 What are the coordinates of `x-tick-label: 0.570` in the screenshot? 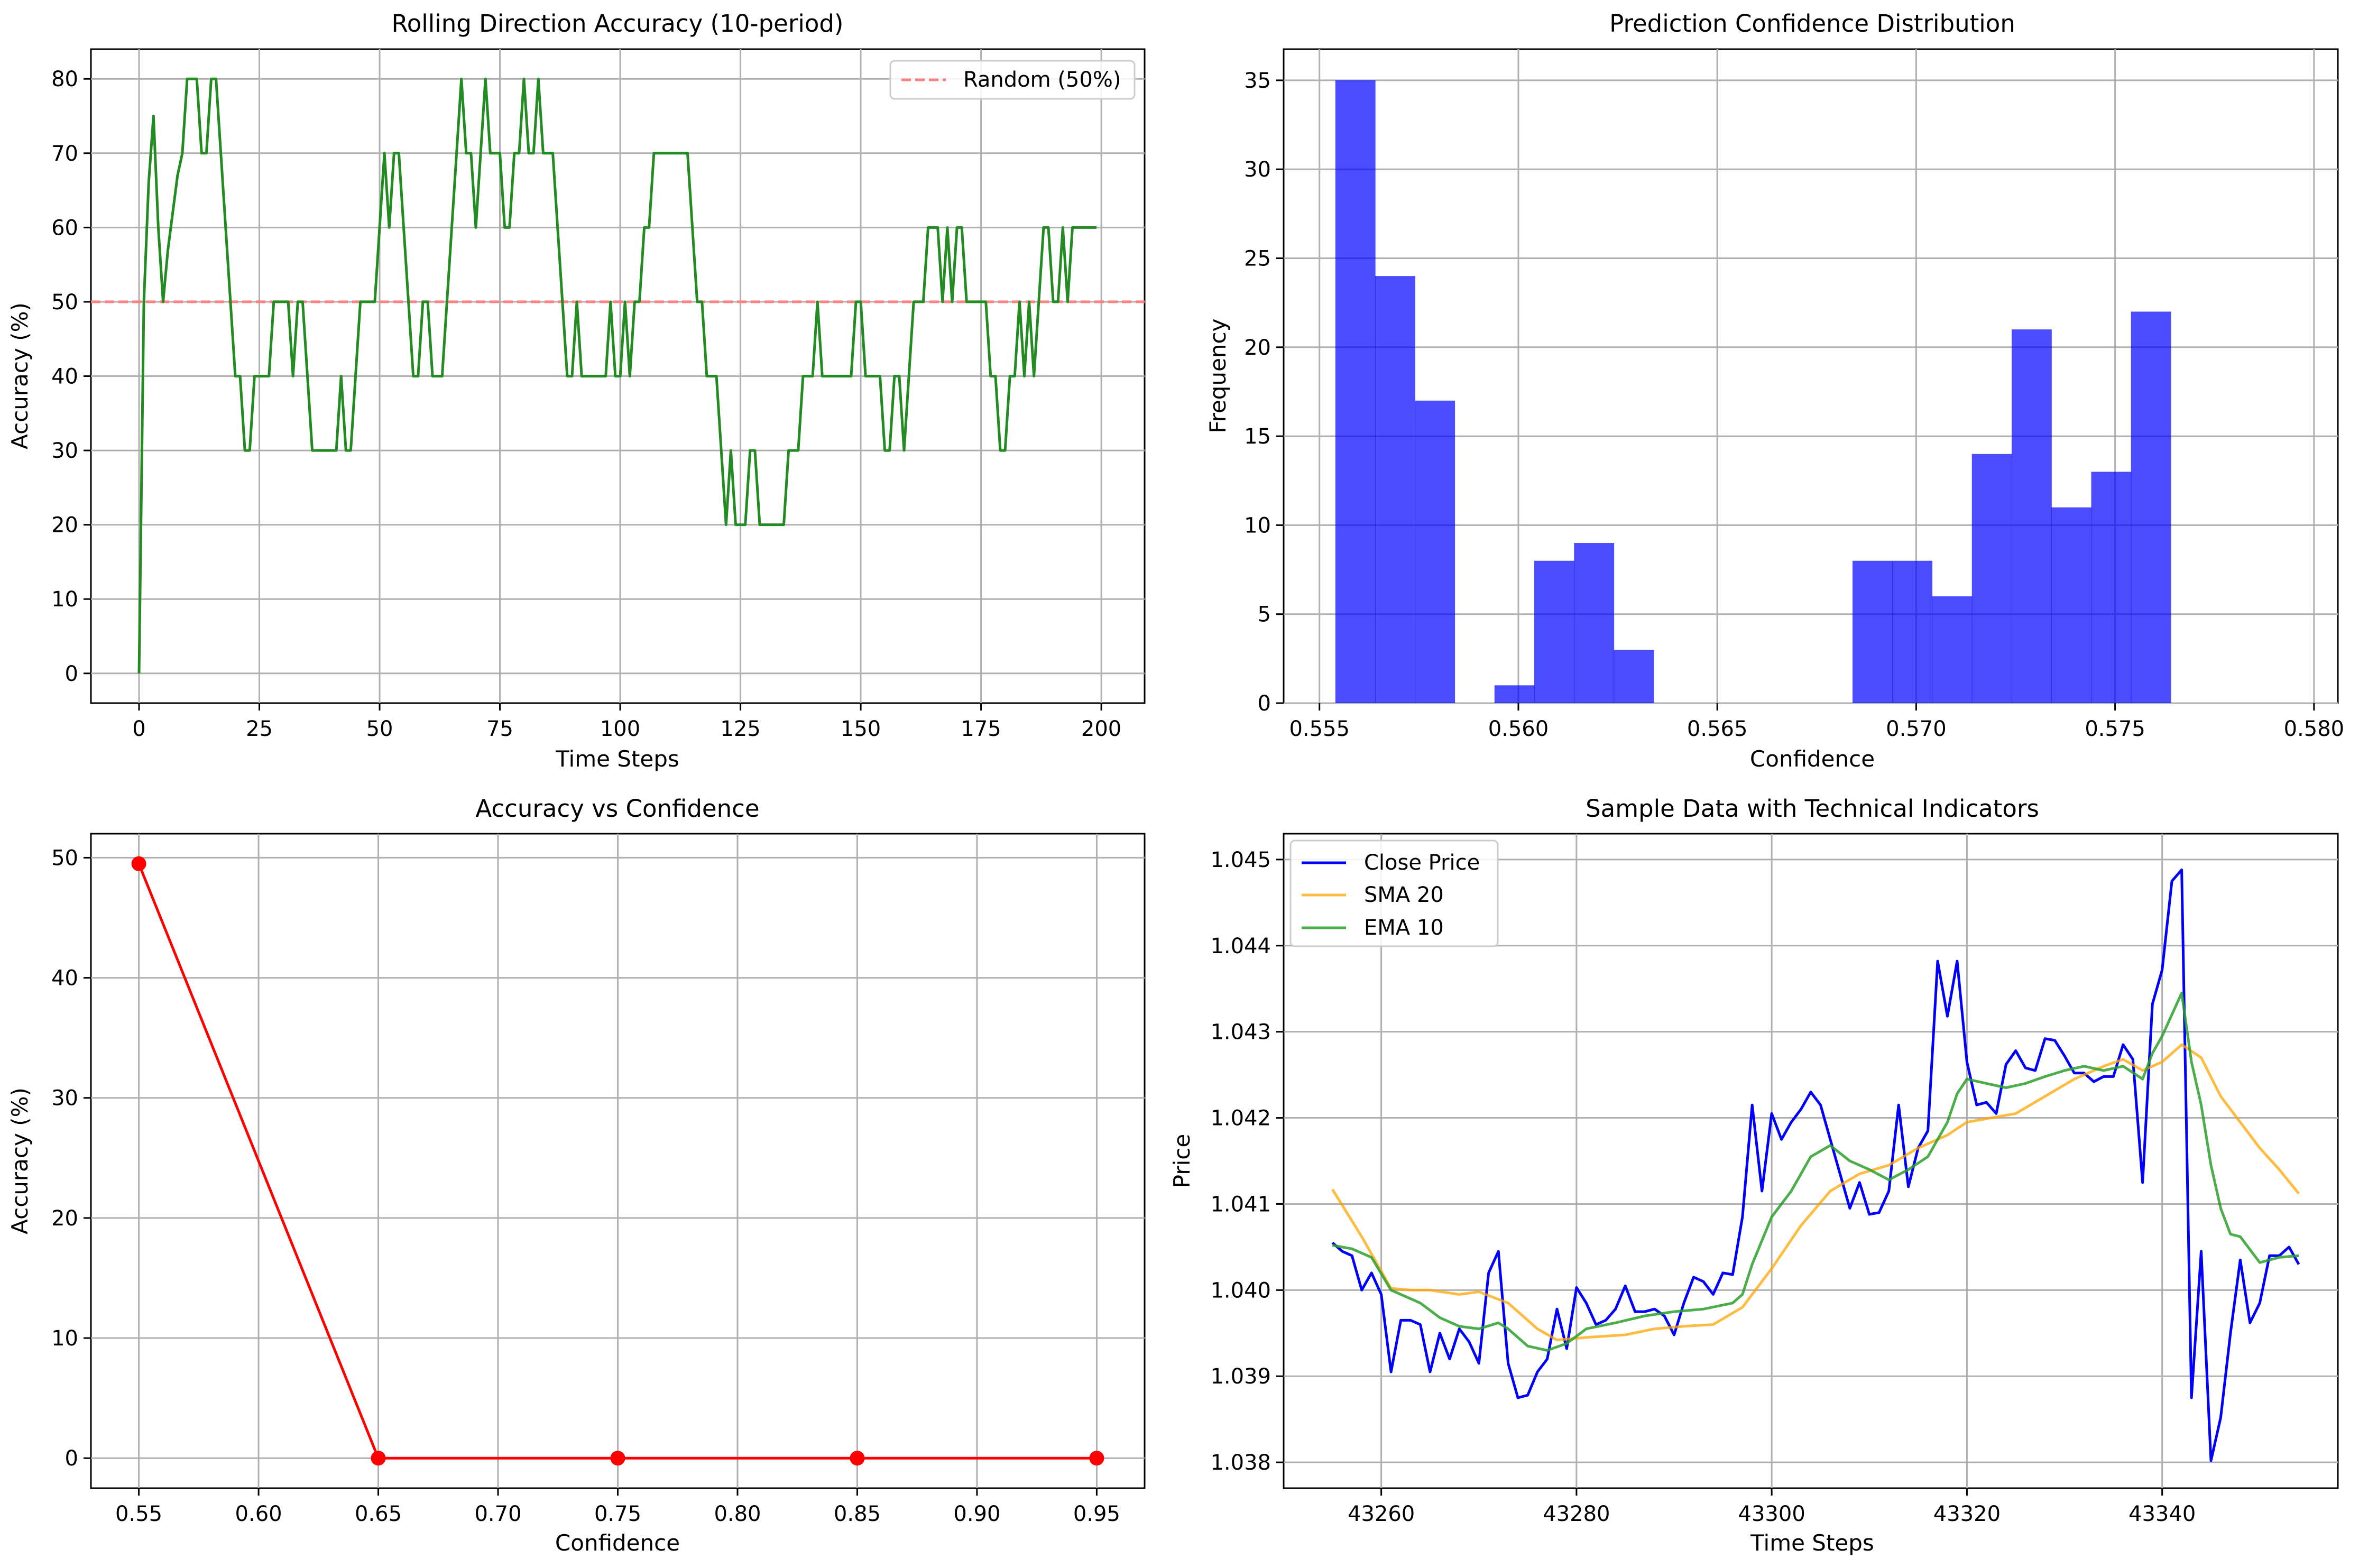 It's located at (1916, 729).